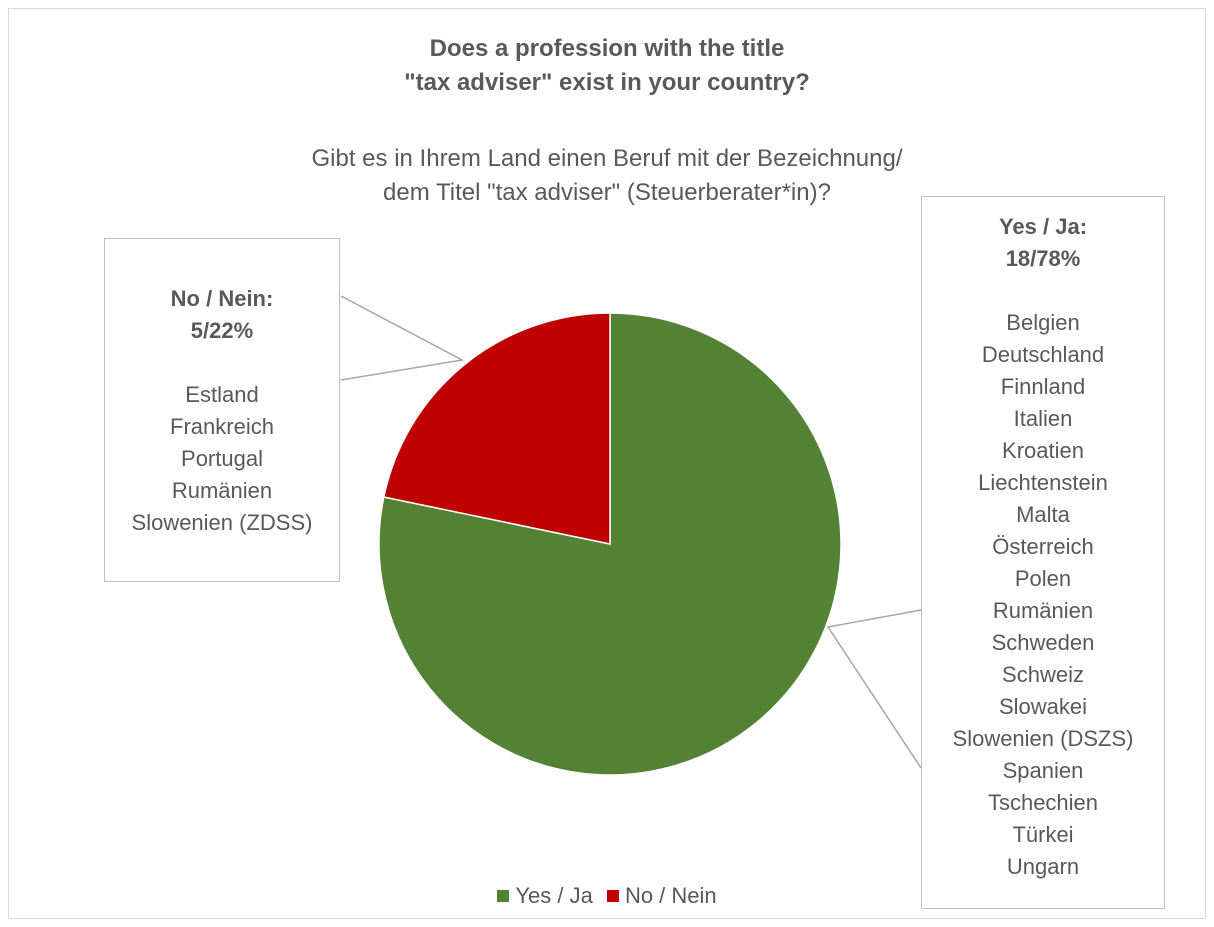  What do you see at coordinates (222, 298) in the screenshot?
I see `callout-no-label: No / Nein:` at bounding box center [222, 298].